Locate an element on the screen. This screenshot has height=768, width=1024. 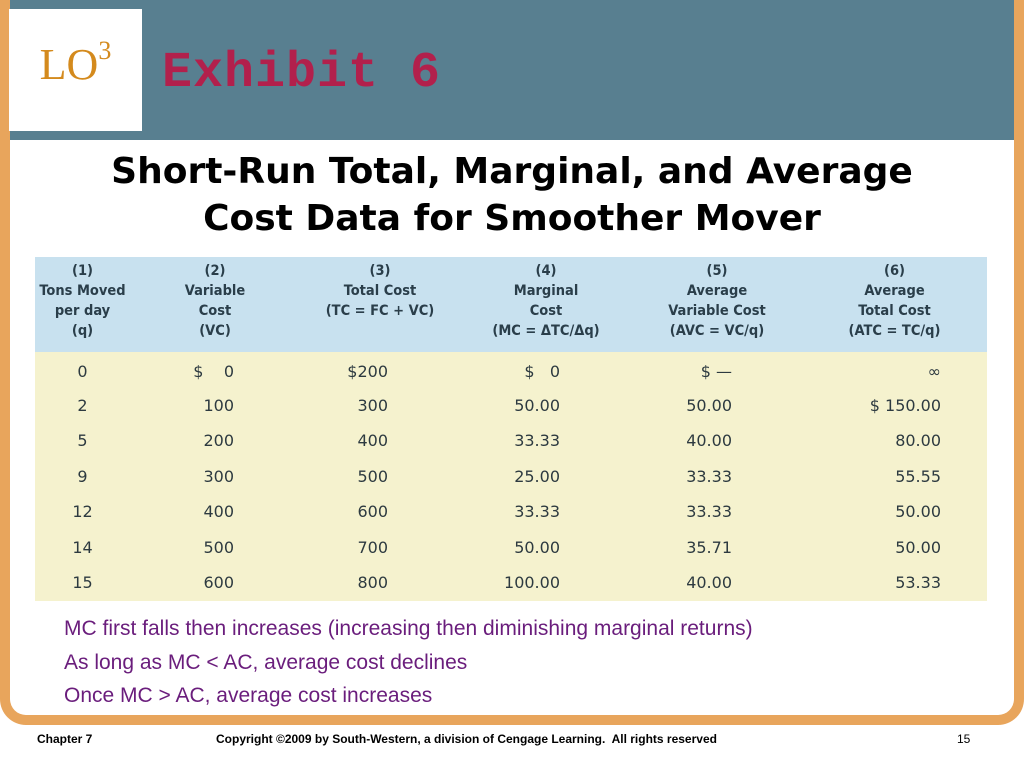
note-line: Once MC > AC, average cost increases is located at coordinates (248, 695).